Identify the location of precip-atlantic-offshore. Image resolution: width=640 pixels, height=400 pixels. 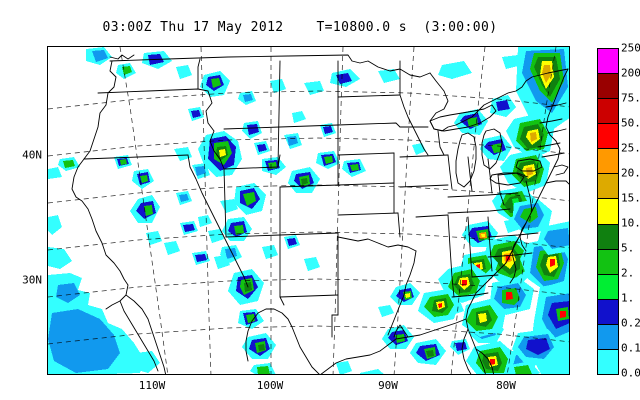
(540, 297).